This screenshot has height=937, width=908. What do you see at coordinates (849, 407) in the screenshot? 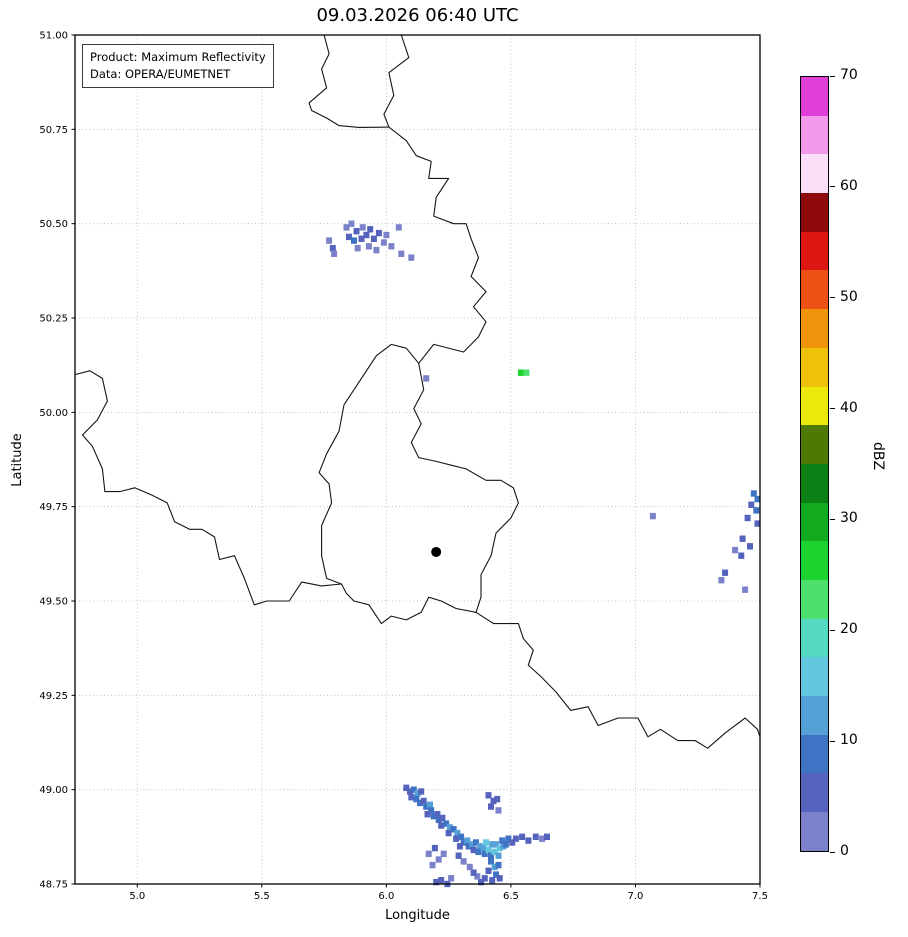
I see `colorbar-tick-label: 40` at bounding box center [849, 407].